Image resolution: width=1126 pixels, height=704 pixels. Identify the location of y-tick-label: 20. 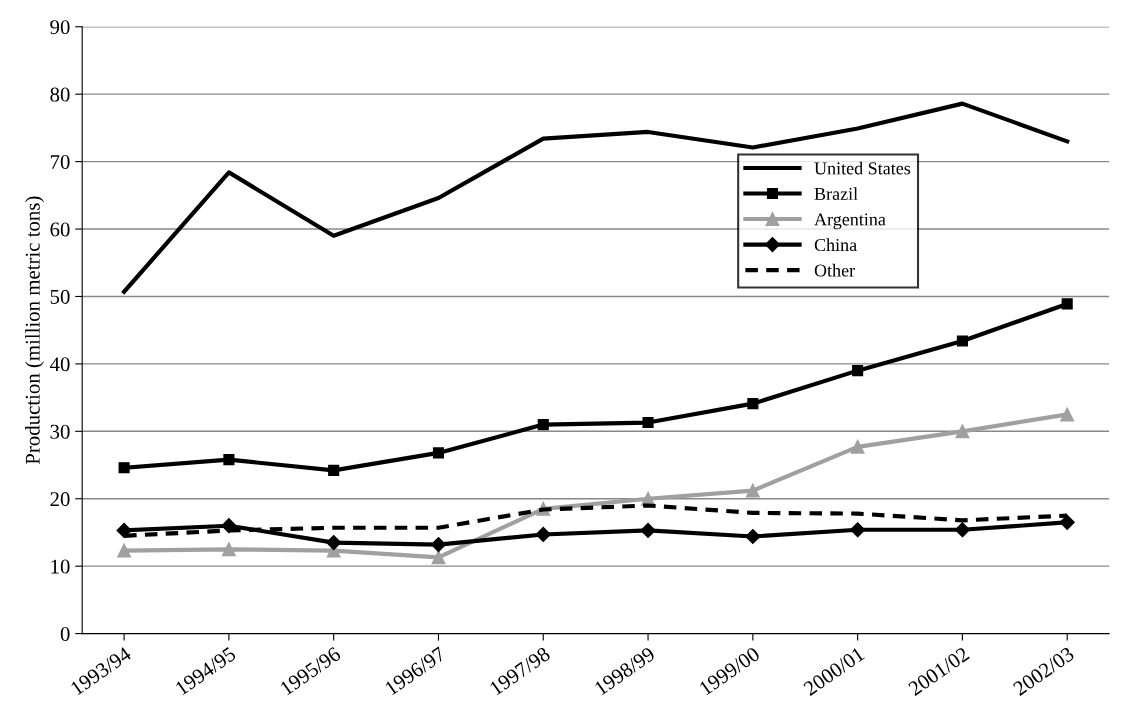
(60, 499).